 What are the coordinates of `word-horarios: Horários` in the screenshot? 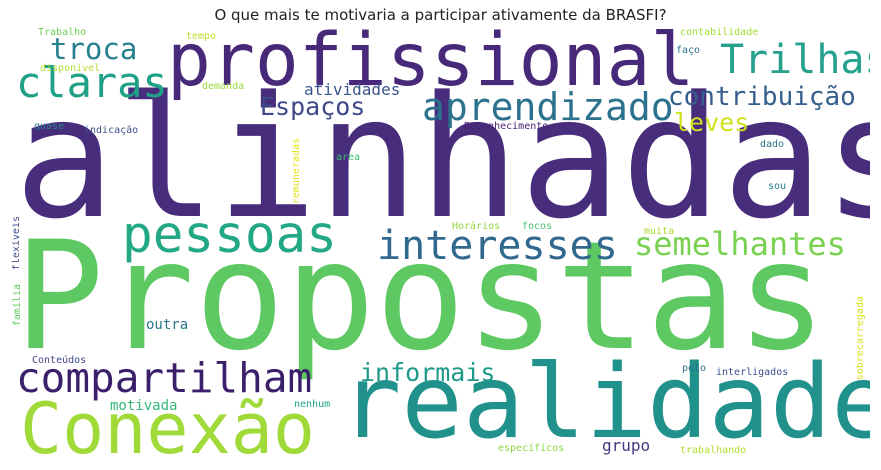 It's located at (476, 226).